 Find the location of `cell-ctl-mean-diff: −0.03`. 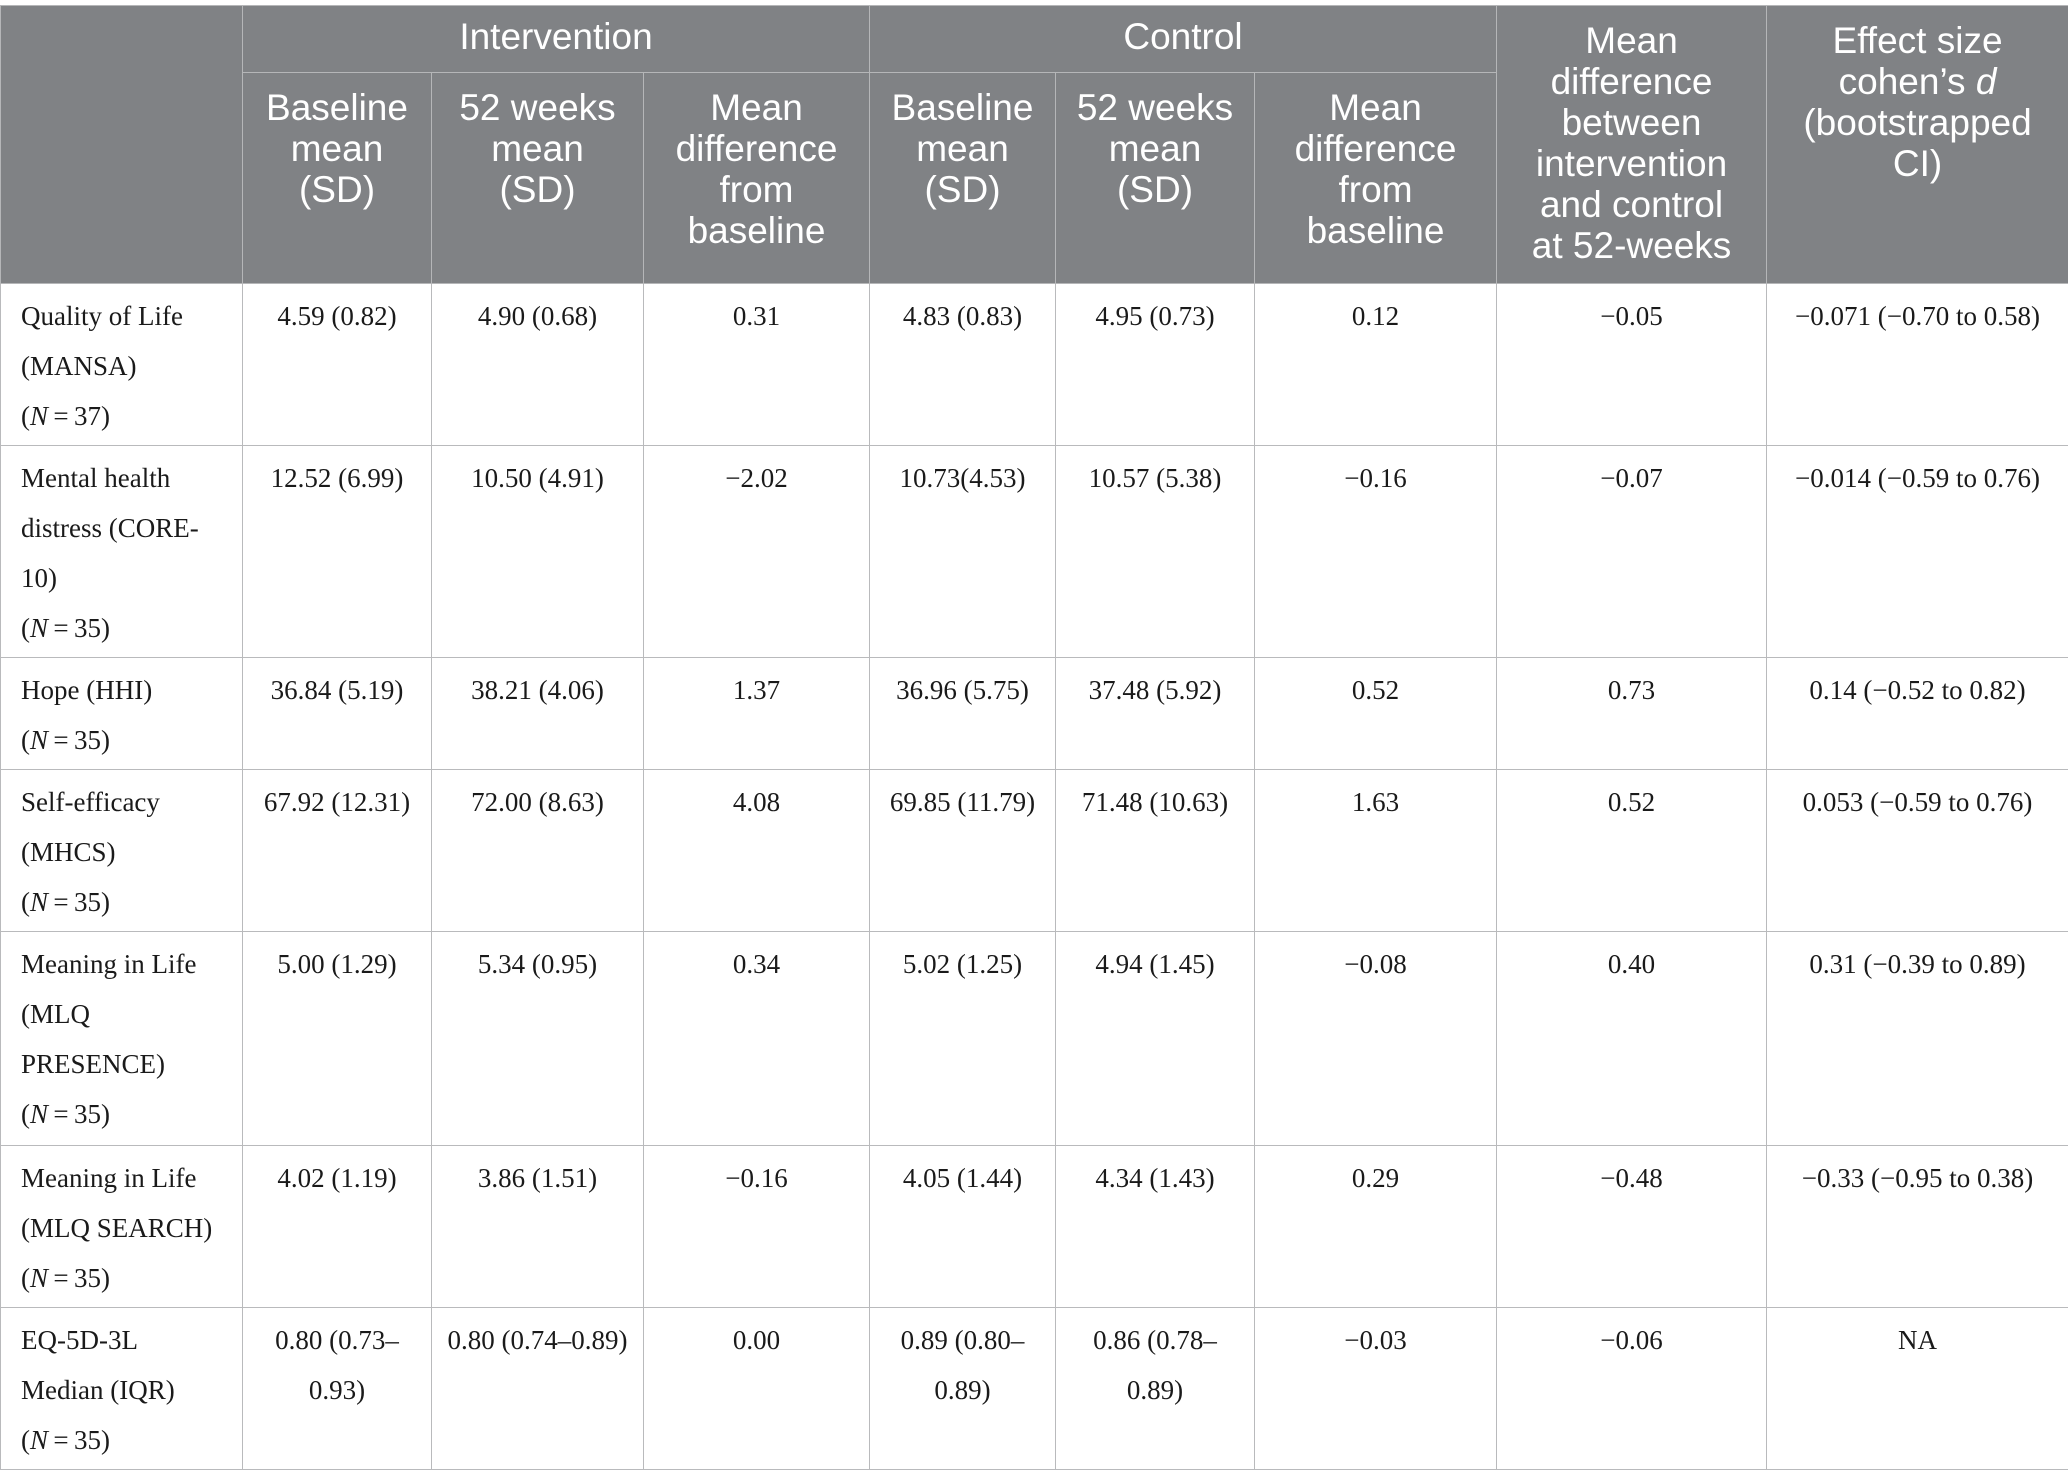

cell-ctl-mean-diff: −0.03 is located at coordinates (1375, 1388).